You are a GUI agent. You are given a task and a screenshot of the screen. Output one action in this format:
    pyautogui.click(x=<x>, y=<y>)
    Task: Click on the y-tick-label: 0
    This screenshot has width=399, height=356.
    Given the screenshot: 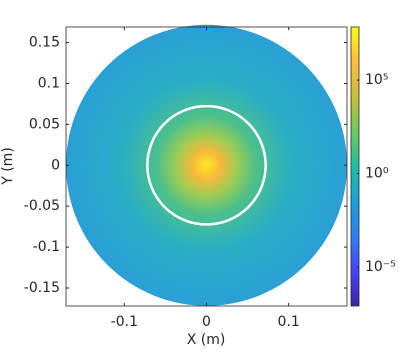 What is the action you would take?
    pyautogui.click(x=55, y=165)
    